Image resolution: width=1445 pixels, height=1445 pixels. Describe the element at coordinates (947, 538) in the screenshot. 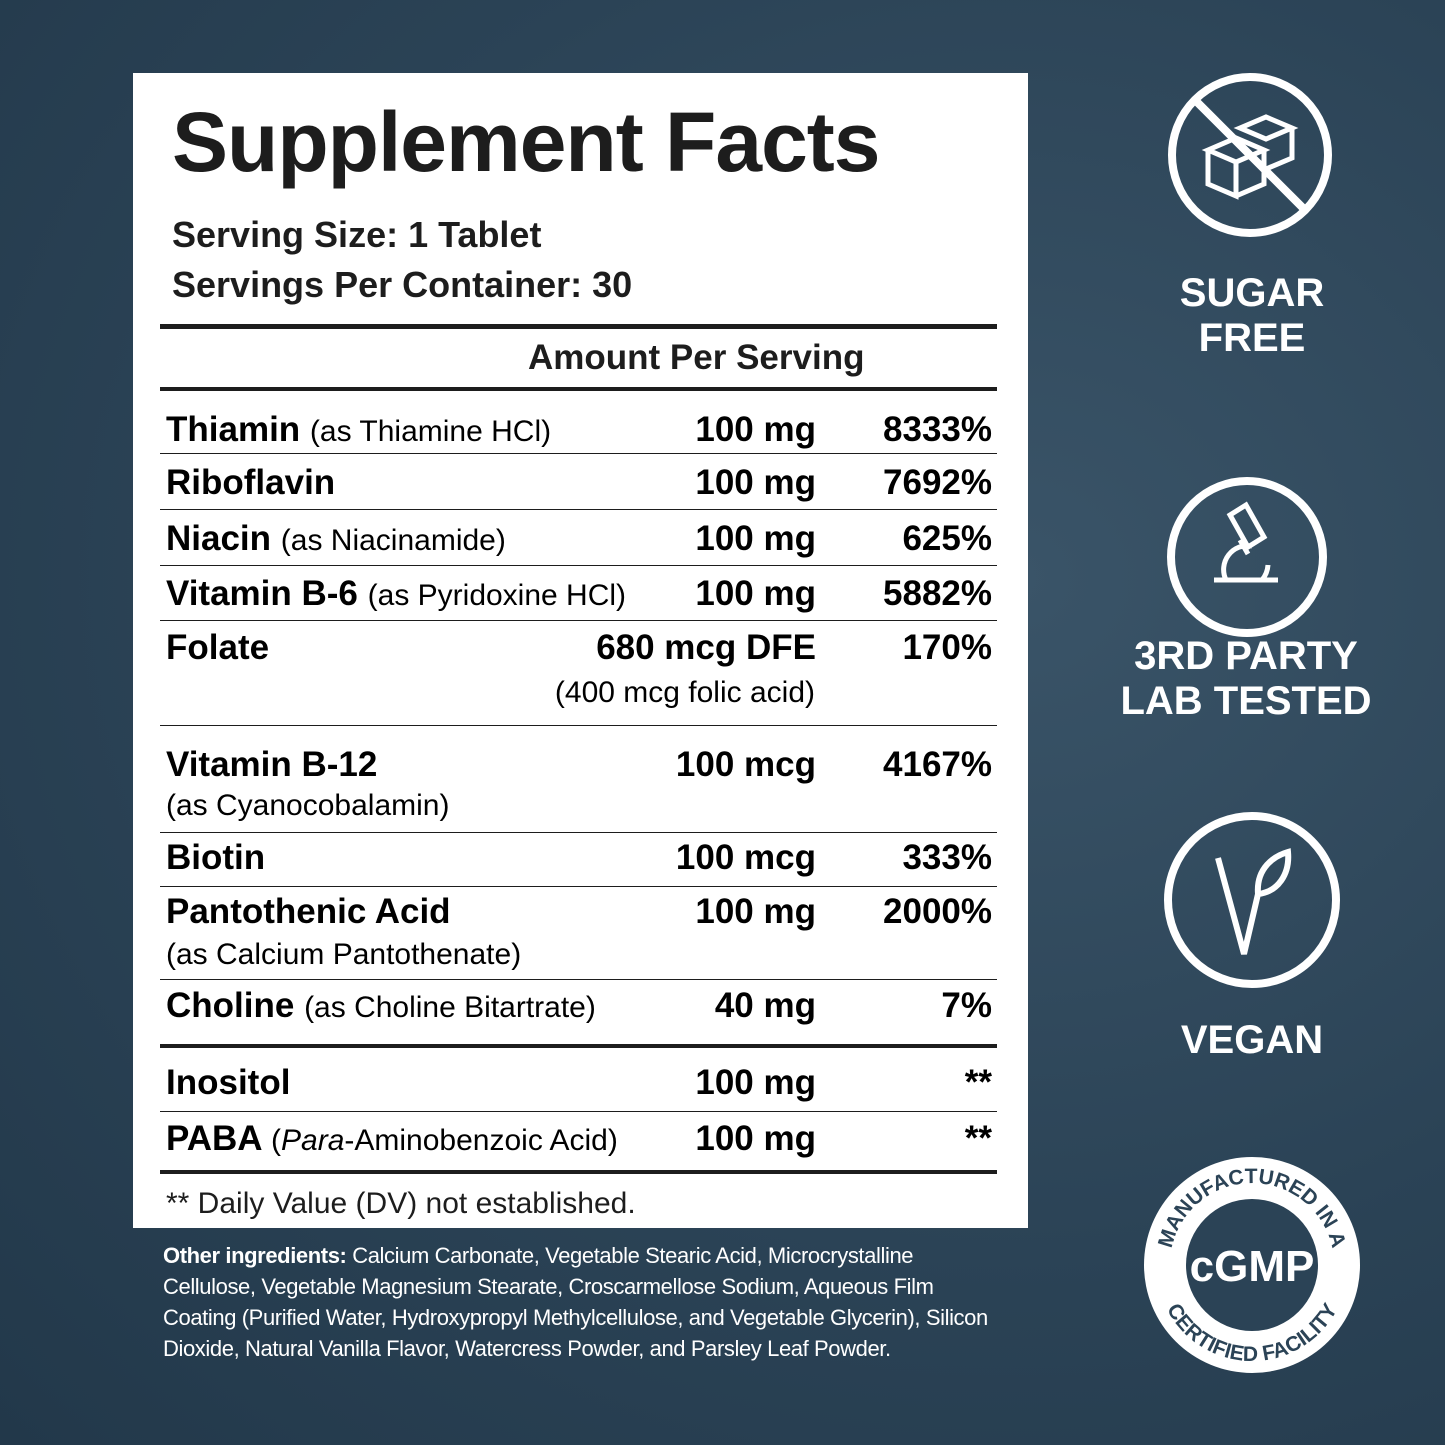

I see `daily-value: 625%` at that location.